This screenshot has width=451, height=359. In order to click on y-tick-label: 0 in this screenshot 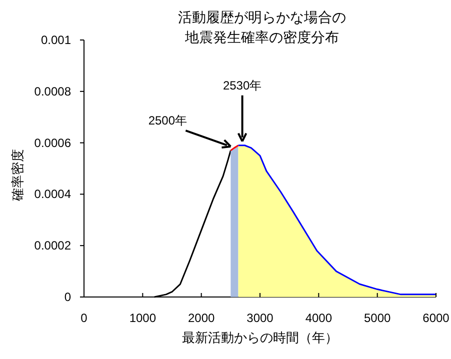, I will do `click(68, 297)`.